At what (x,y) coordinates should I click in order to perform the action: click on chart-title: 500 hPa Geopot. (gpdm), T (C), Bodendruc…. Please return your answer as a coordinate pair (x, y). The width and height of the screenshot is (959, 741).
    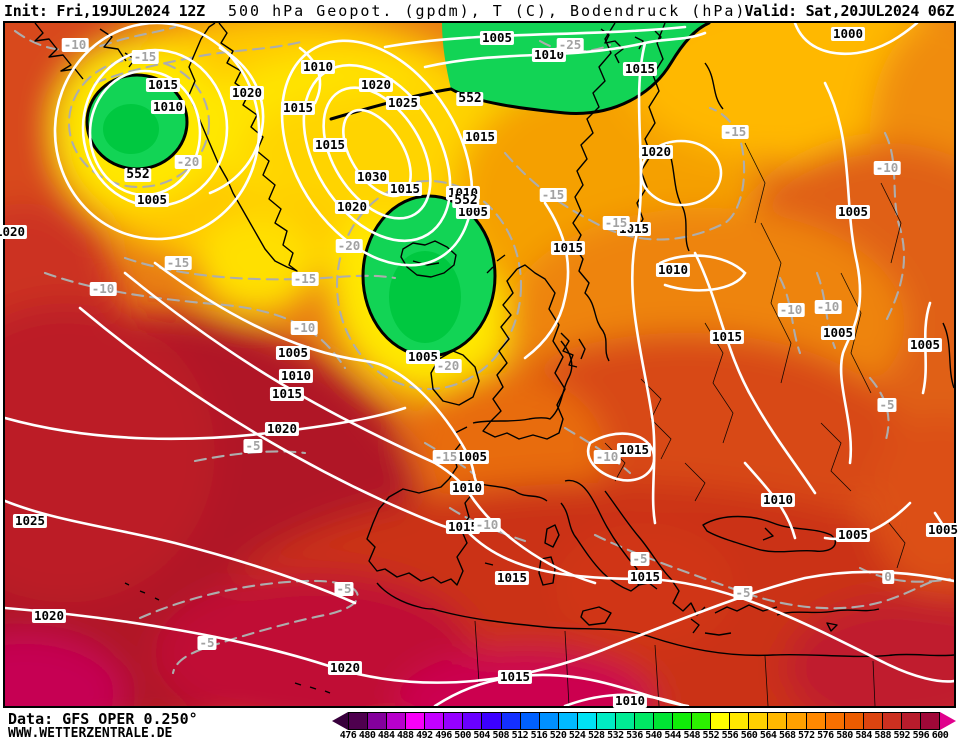
    Looking at the image, I should click on (487, 11).